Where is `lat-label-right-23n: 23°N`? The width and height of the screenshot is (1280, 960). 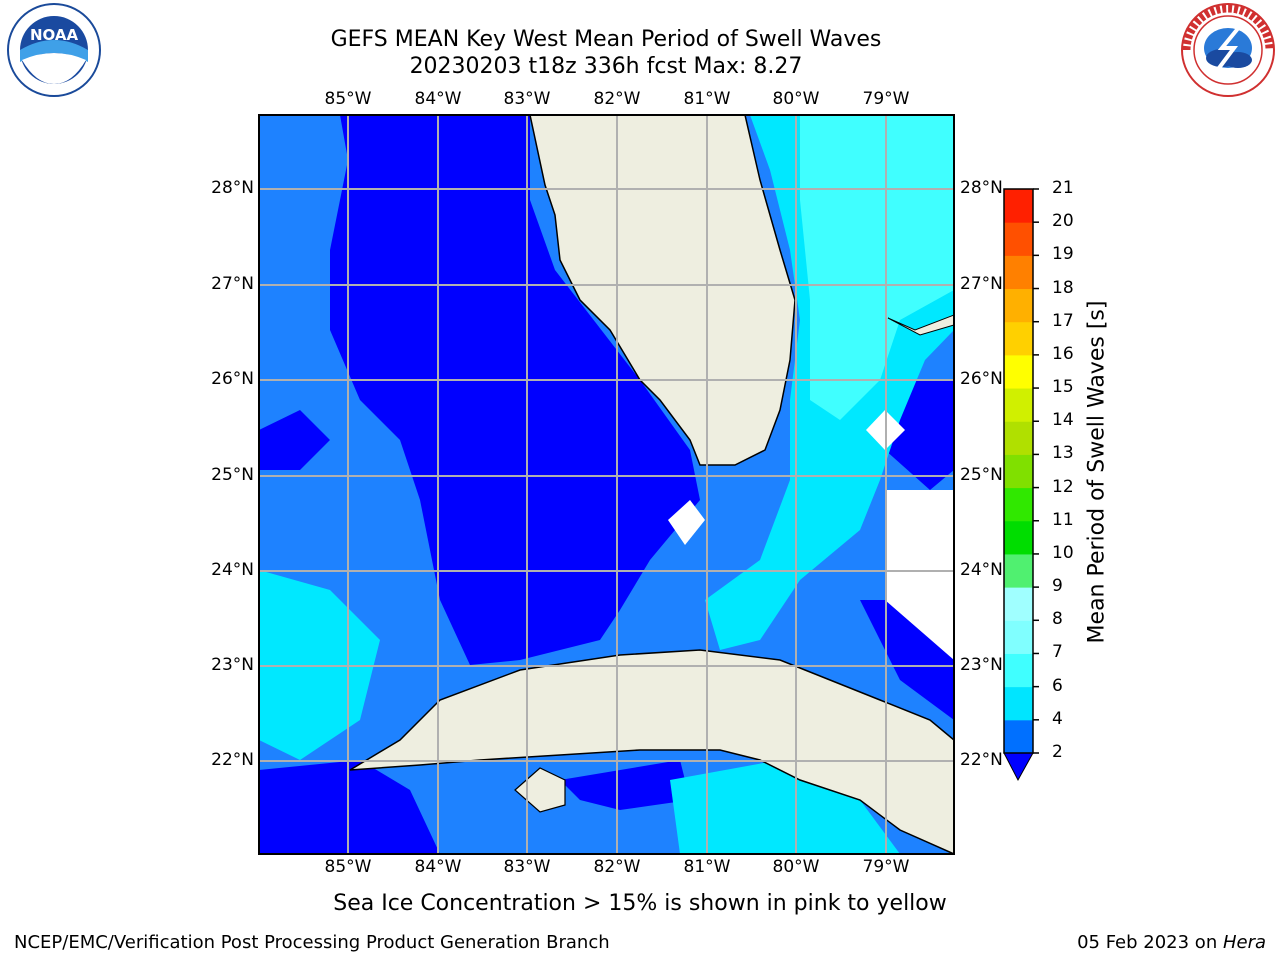
lat-label-right-23n: 23°N is located at coordinates (981, 665).